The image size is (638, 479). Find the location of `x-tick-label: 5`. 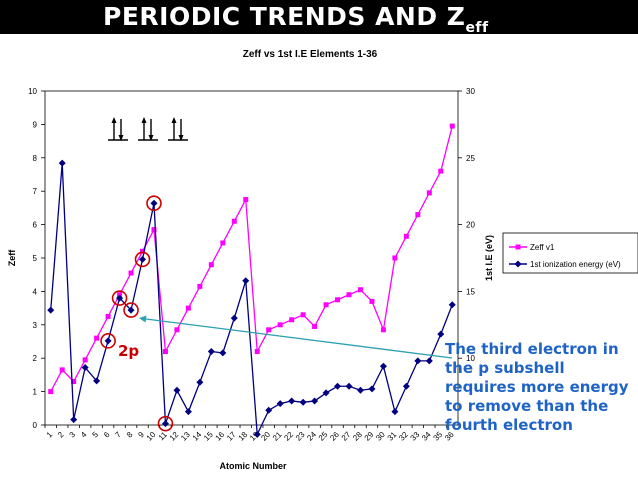

x-tick-label: 5 is located at coordinates (96, 435).